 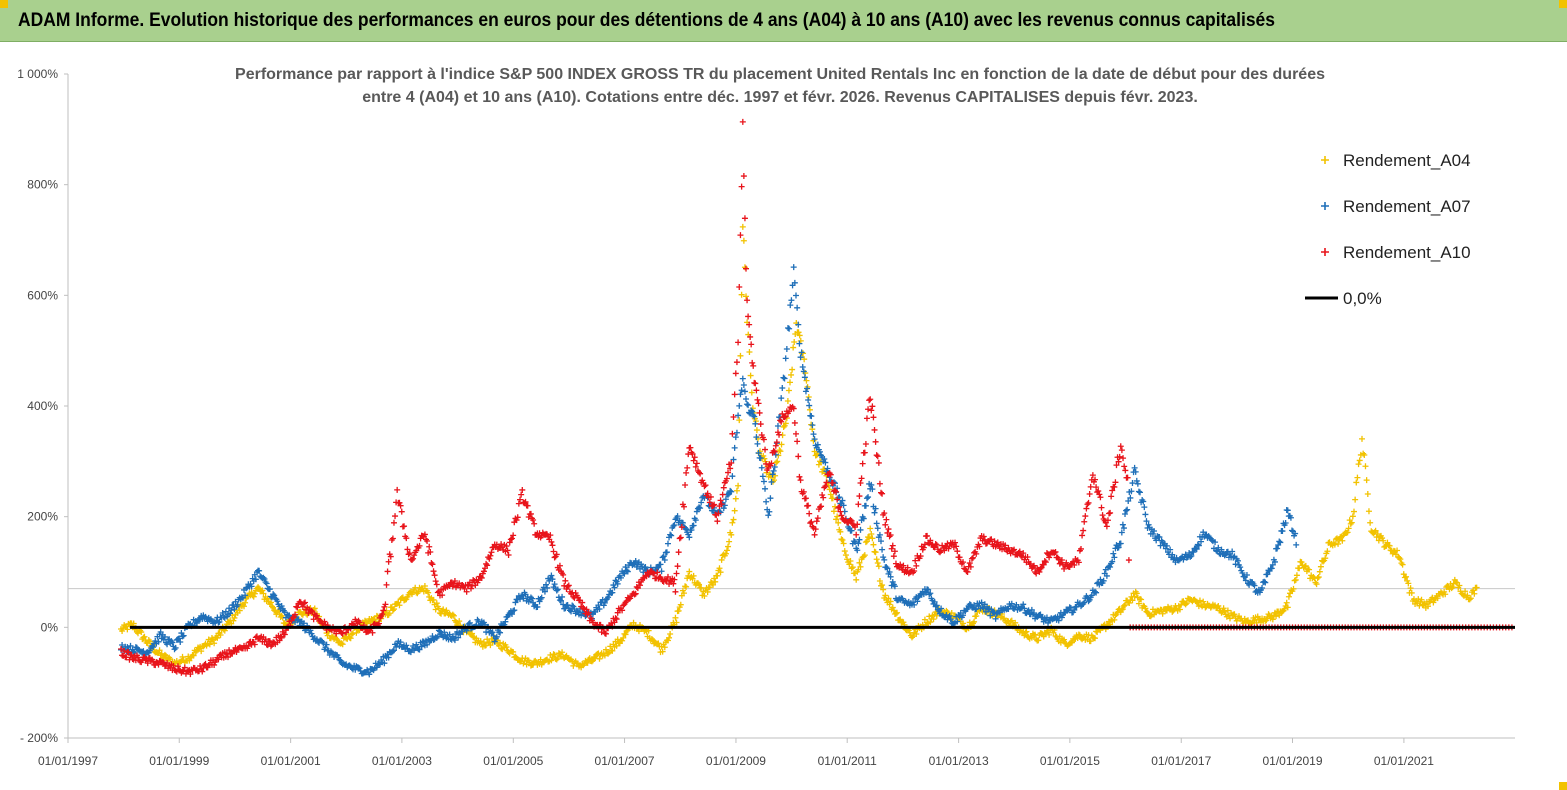 What do you see at coordinates (1392, 230) in the screenshot?
I see `legend-box` at bounding box center [1392, 230].